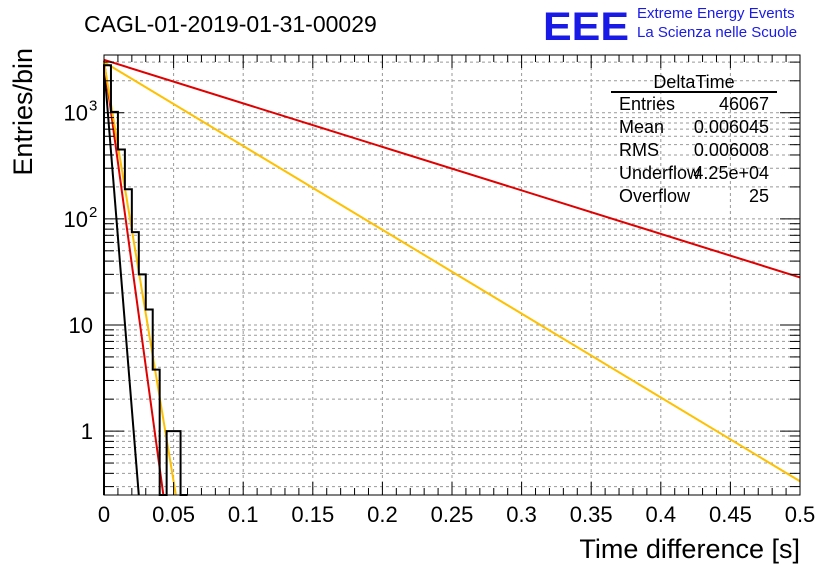  What do you see at coordinates (639, 150) in the screenshot?
I see `stats-row-label: RMS` at bounding box center [639, 150].